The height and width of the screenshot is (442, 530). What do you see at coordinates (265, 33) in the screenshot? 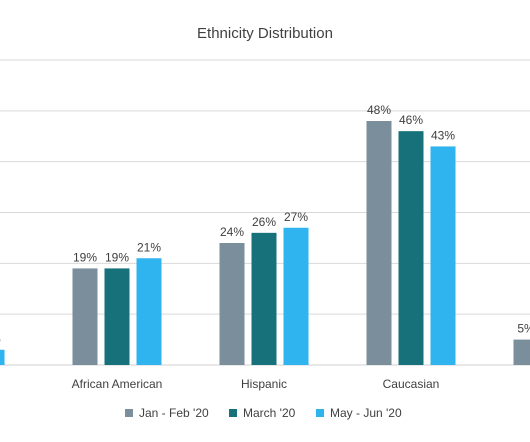
I see `chart-title: Ethnicity Distribution` at bounding box center [265, 33].